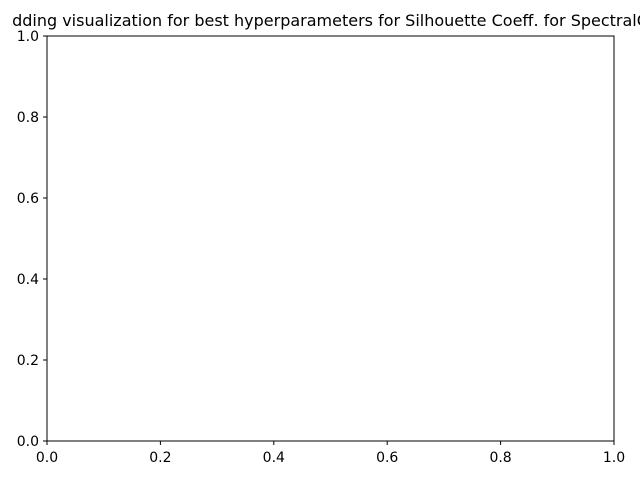 This screenshot has height=480, width=640. What do you see at coordinates (330, 453) in the screenshot?
I see `x-axis-ticks: 0.0 0.2 0.4 0.6 0.8 1.0` at bounding box center [330, 453].